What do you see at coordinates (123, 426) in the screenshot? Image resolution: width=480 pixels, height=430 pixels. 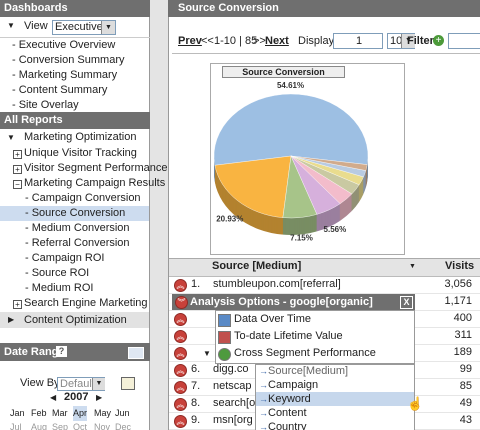 I see `month: Dec` at bounding box center [123, 426].